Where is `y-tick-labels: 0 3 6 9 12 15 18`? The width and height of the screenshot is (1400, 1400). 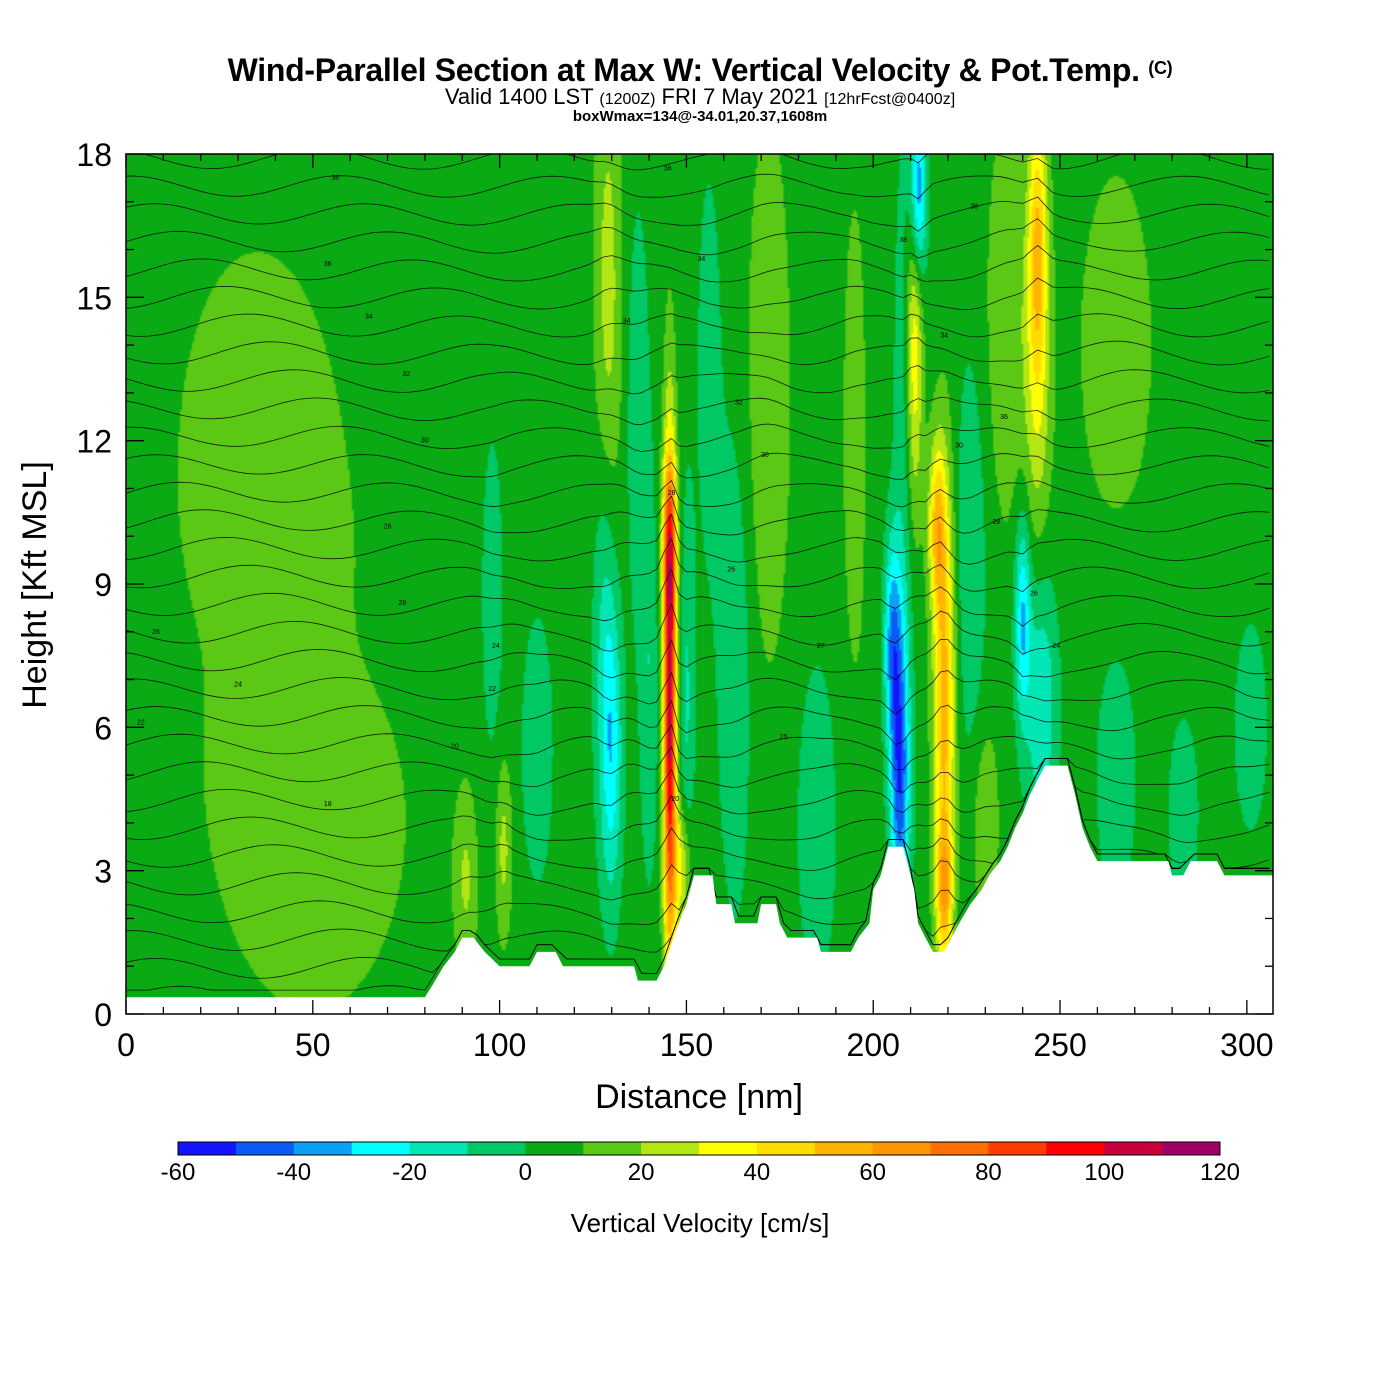 y-tick-labels: 0 3 6 9 12 15 18 is located at coordinates (94, 585).